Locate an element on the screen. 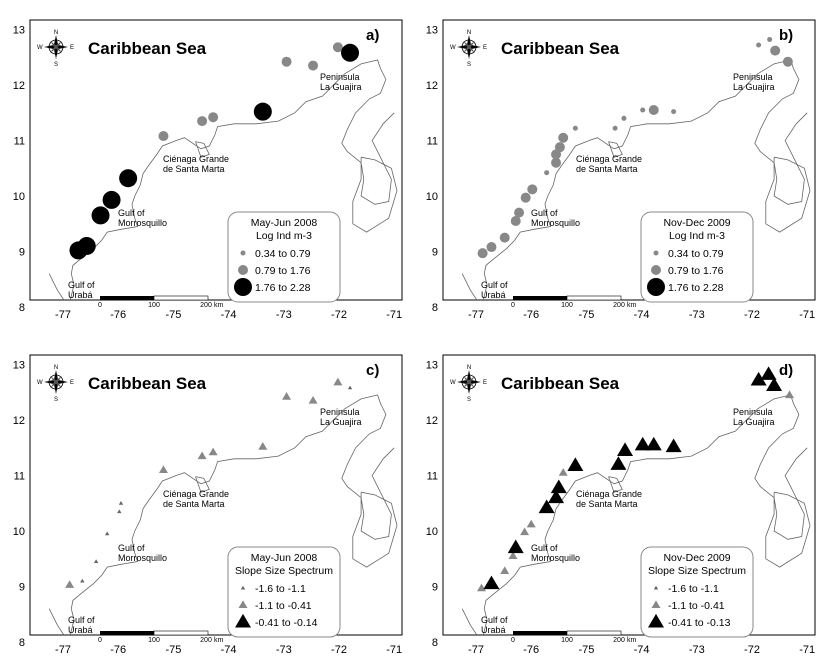  legend-item-label: -1.1 to -0.41 is located at coordinates (696, 606).